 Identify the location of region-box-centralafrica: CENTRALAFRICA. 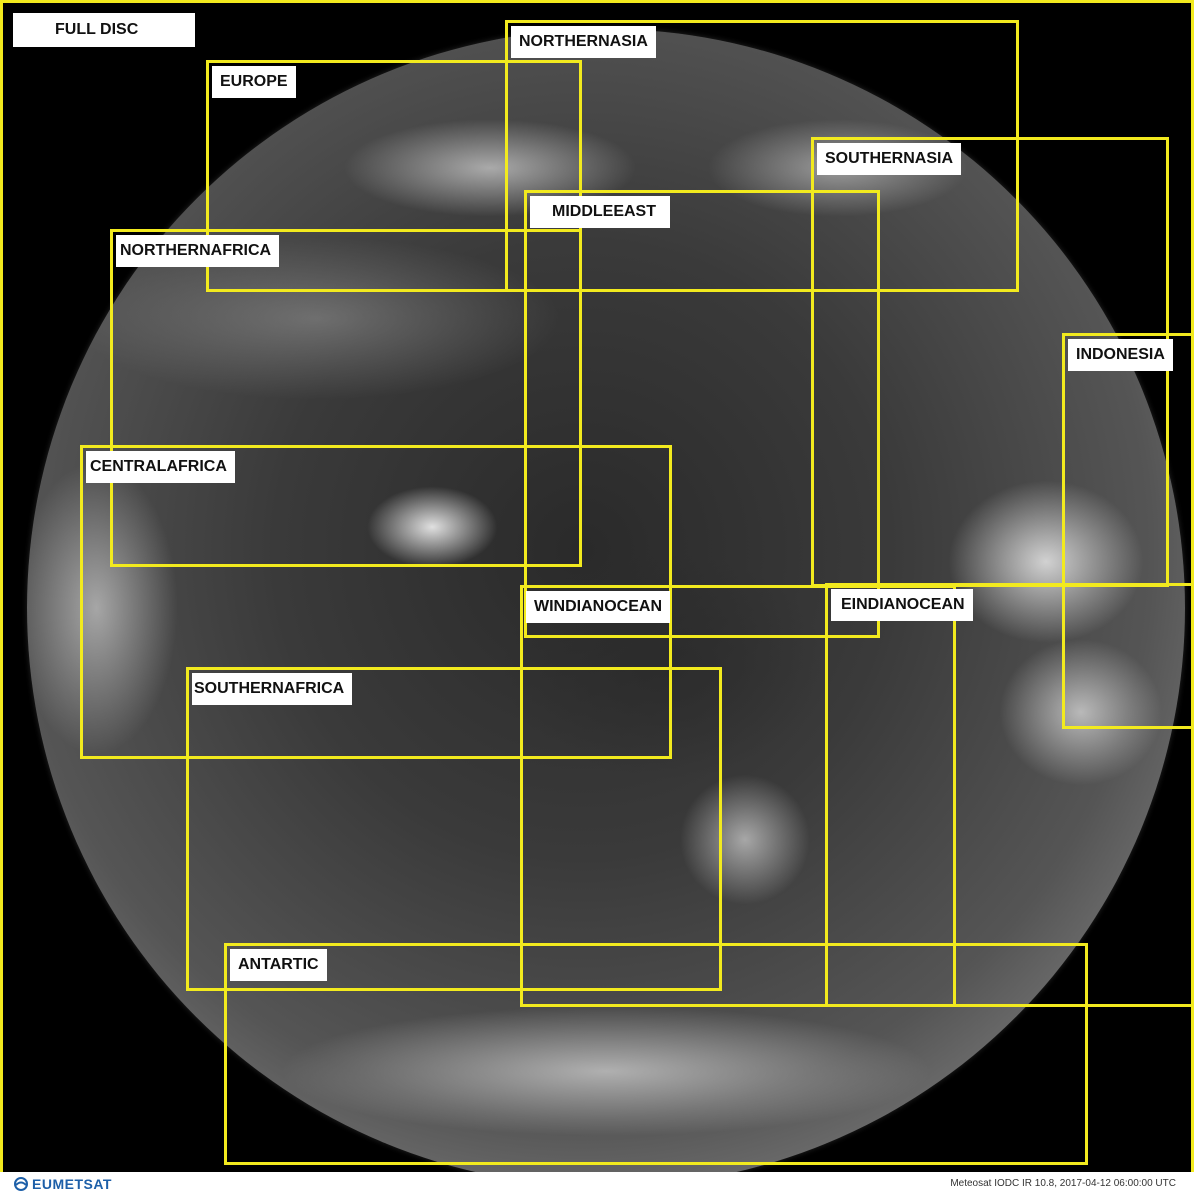
(376, 602).